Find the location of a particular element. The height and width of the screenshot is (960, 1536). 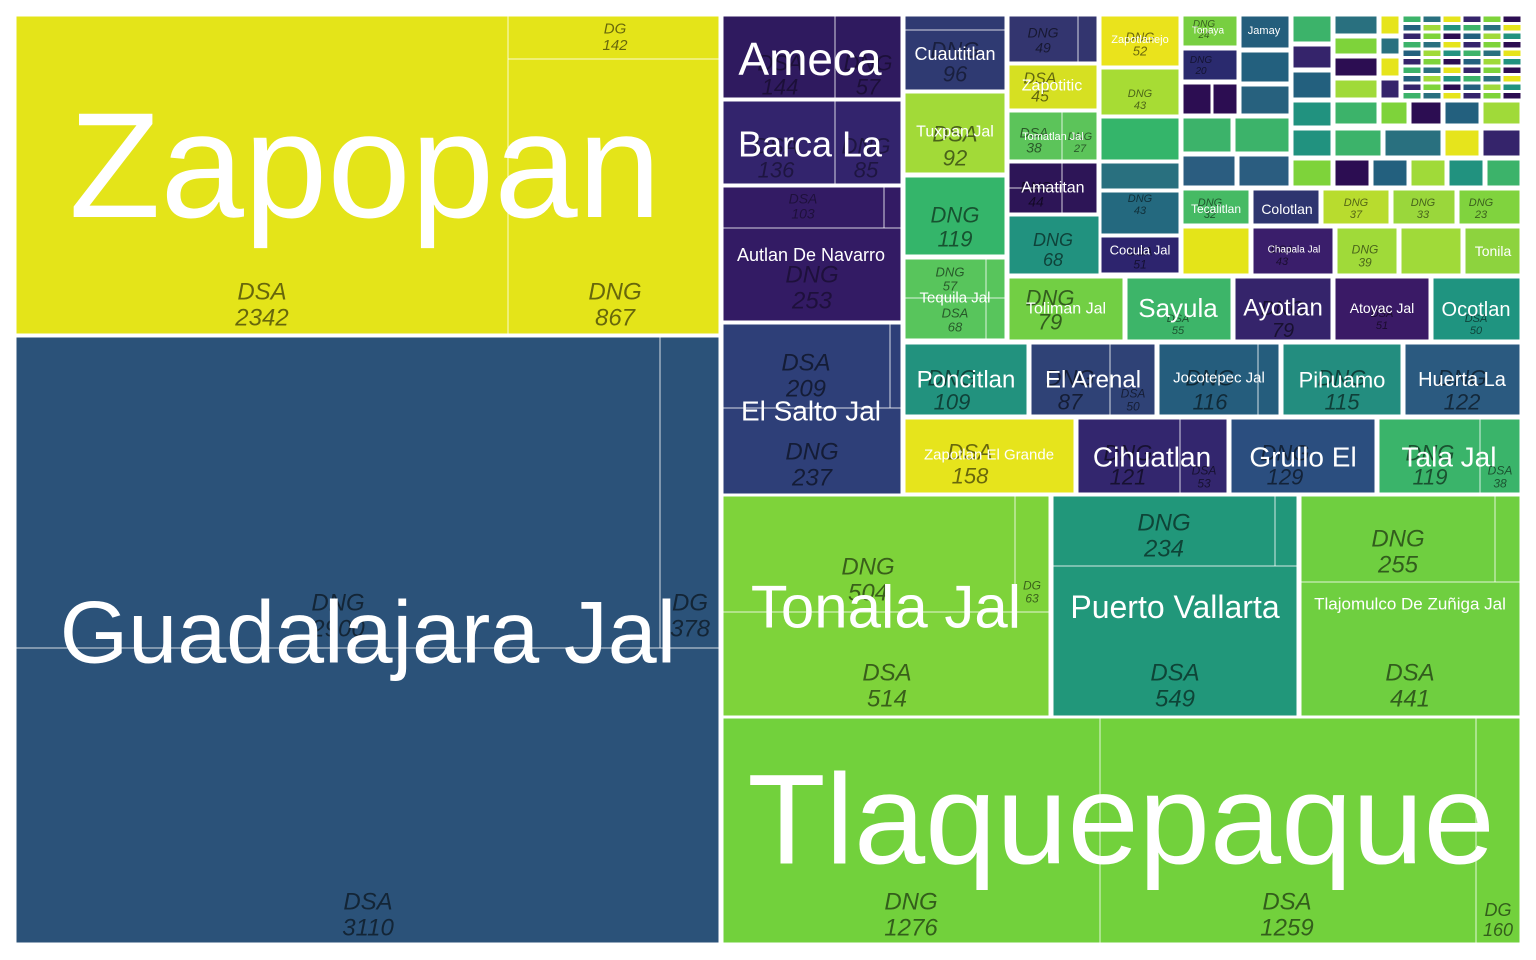

sub-label-value: 43 is located at coordinates (1282, 262).